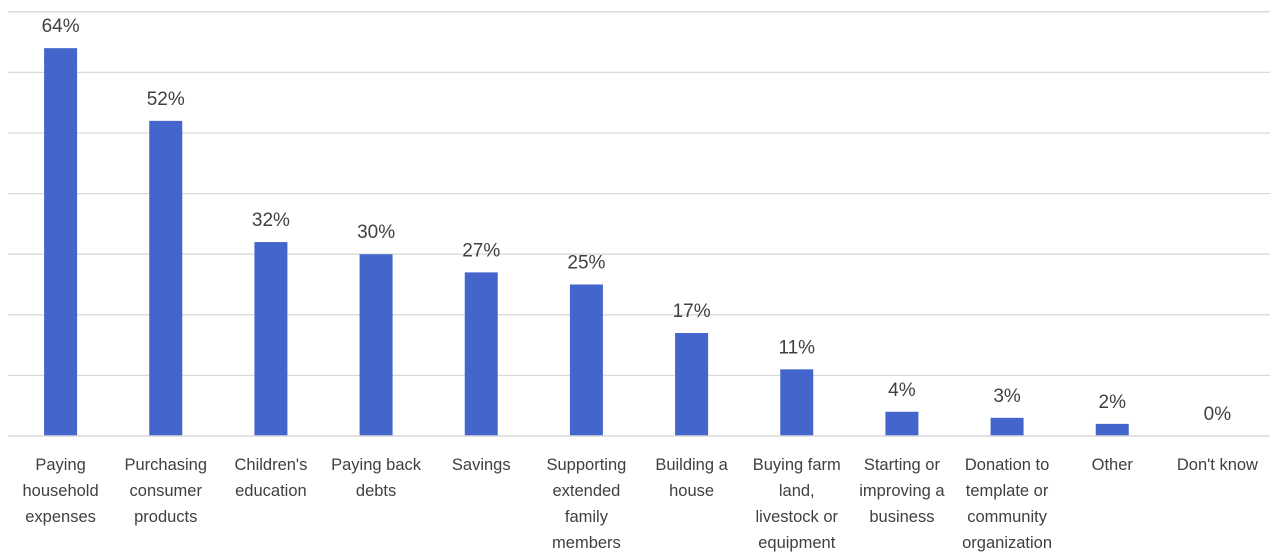 The height and width of the screenshot is (554, 1278). What do you see at coordinates (901, 517) in the screenshot?
I see `category-label-line: business` at bounding box center [901, 517].